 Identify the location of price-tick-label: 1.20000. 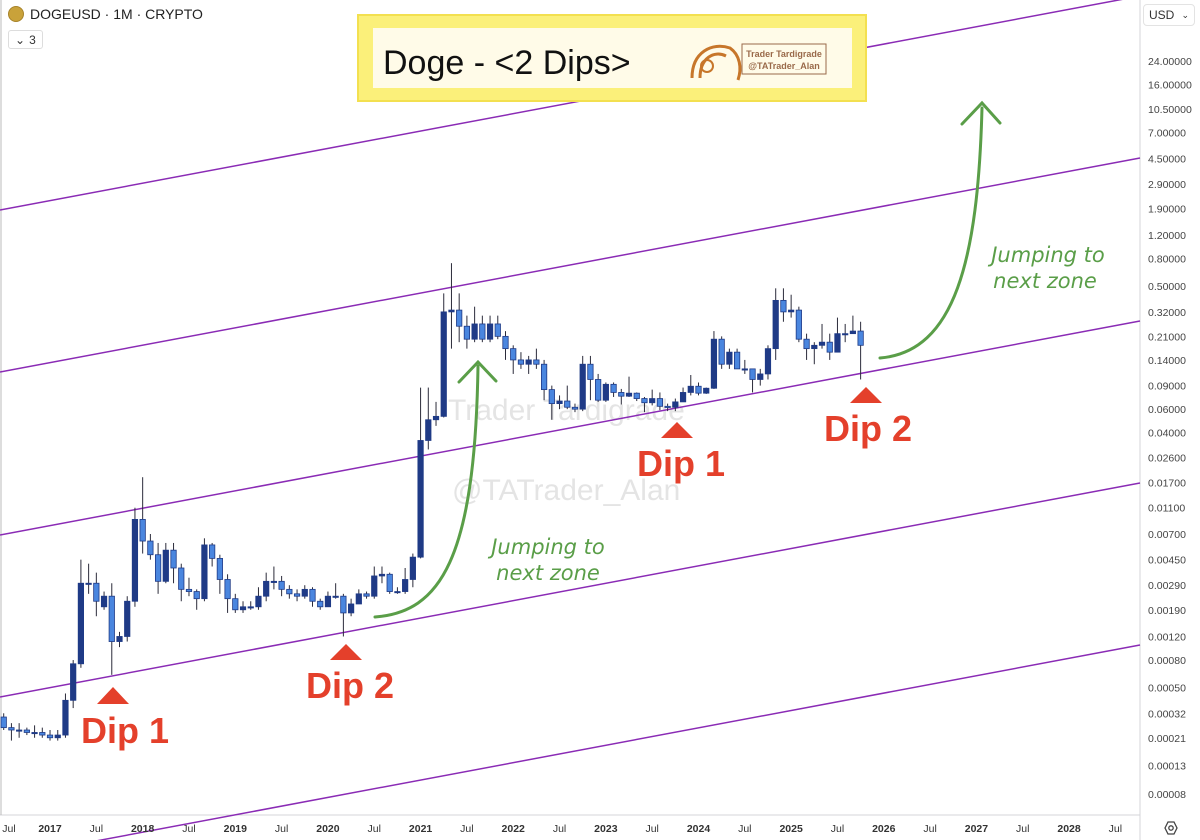
(1167, 236).